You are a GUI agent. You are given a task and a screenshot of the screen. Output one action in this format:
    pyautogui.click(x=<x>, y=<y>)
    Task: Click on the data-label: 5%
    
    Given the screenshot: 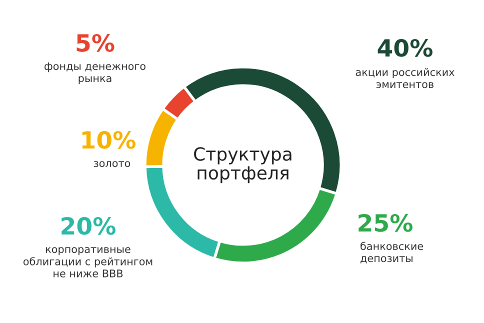 What is the action you would take?
    pyautogui.click(x=95, y=43)
    